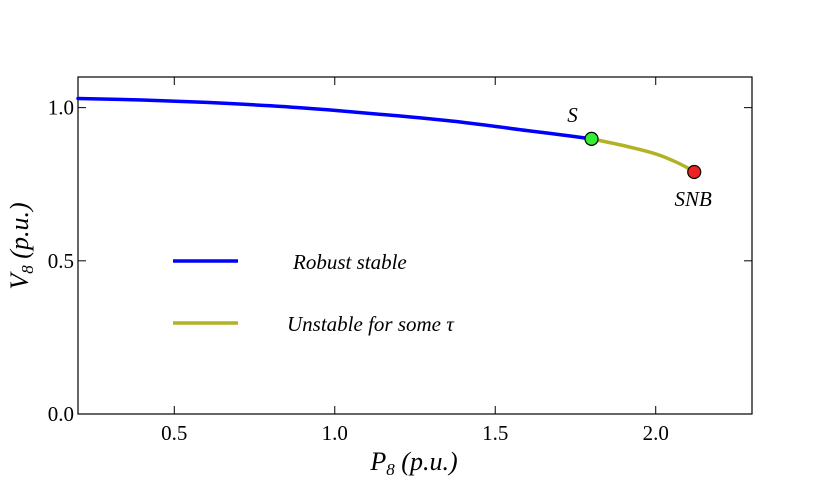 Image resolution: width=830 pixels, height=493 pixels. What do you see at coordinates (335, 118) in the screenshot?
I see `series-line-robust-stable` at bounding box center [335, 118].